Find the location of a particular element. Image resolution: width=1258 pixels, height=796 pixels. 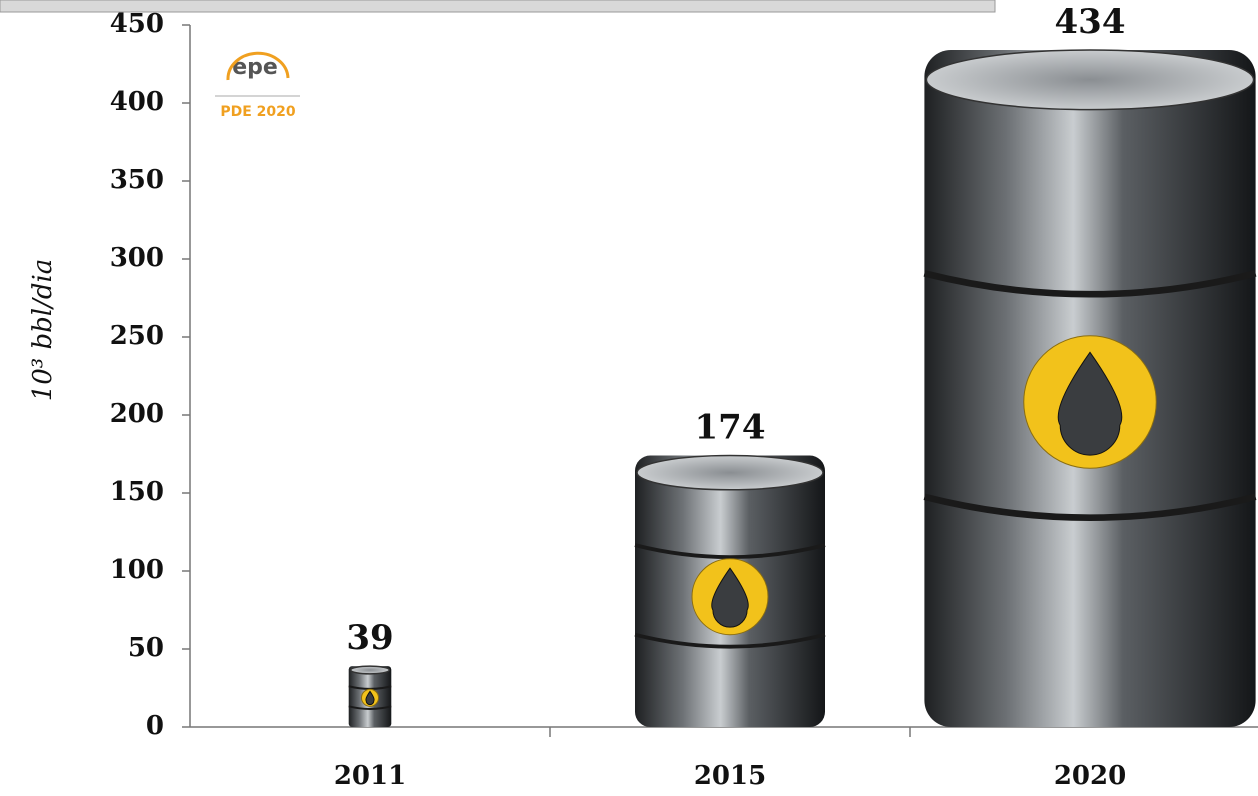

y-tick-label: 350 is located at coordinates (137, 180).